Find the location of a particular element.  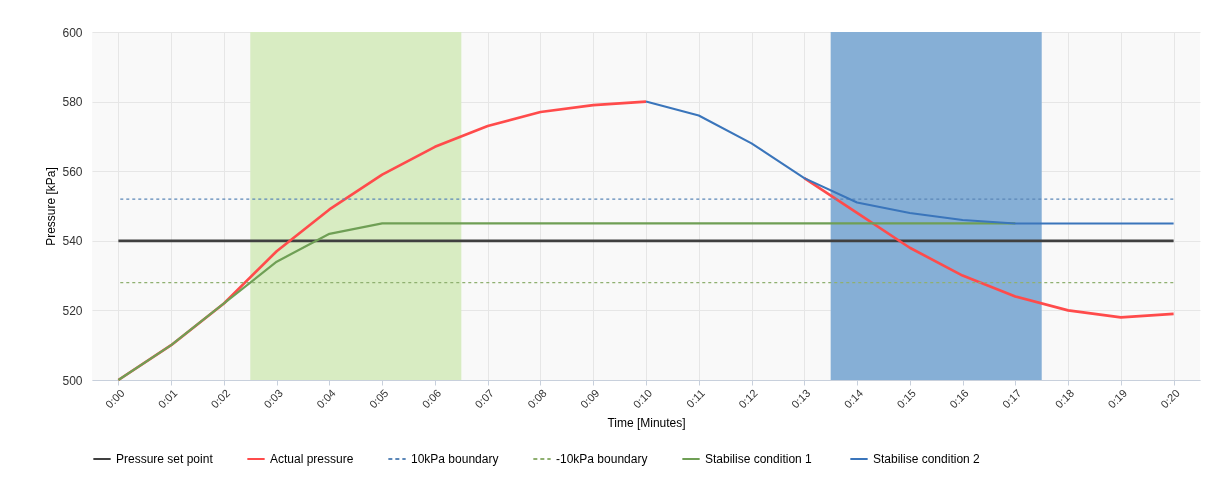

legend-label: Actual pressure is located at coordinates (312, 459).